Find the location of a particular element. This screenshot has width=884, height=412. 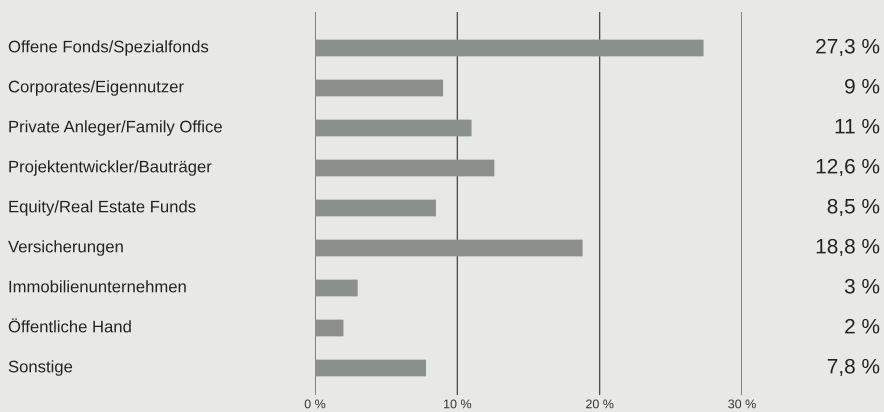

x-tick-label: 20 % is located at coordinates (600, 403).